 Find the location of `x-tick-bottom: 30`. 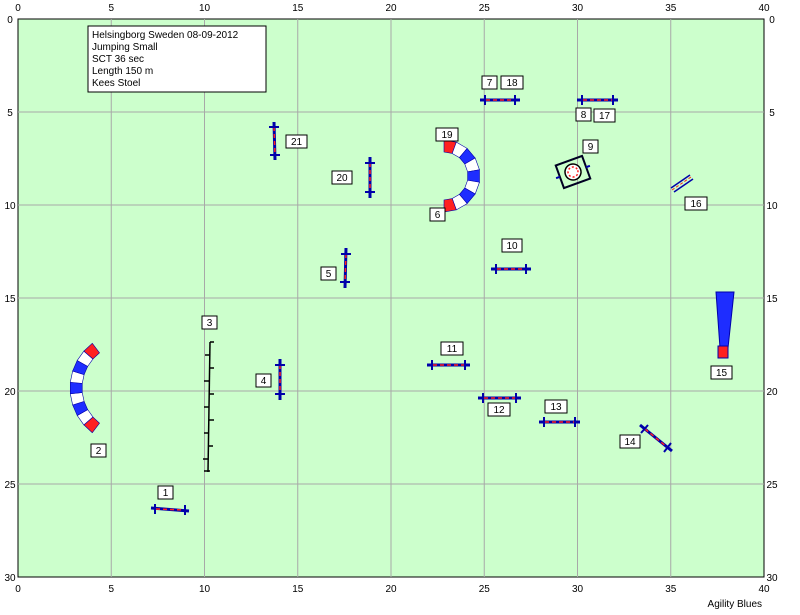

x-tick-bottom: 30 is located at coordinates (578, 589).